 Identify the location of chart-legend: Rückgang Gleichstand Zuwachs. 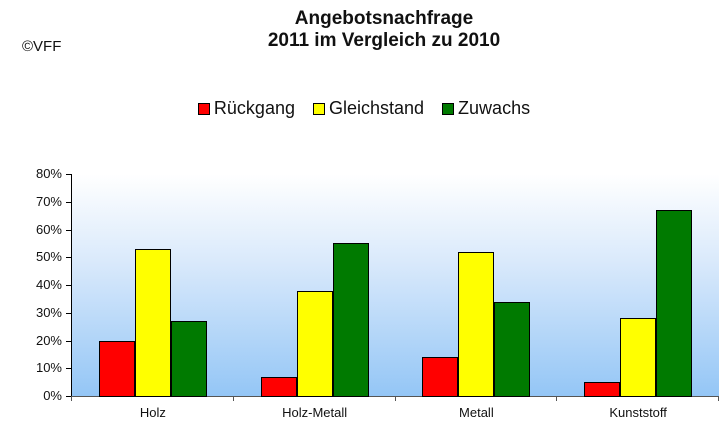
(364, 108).